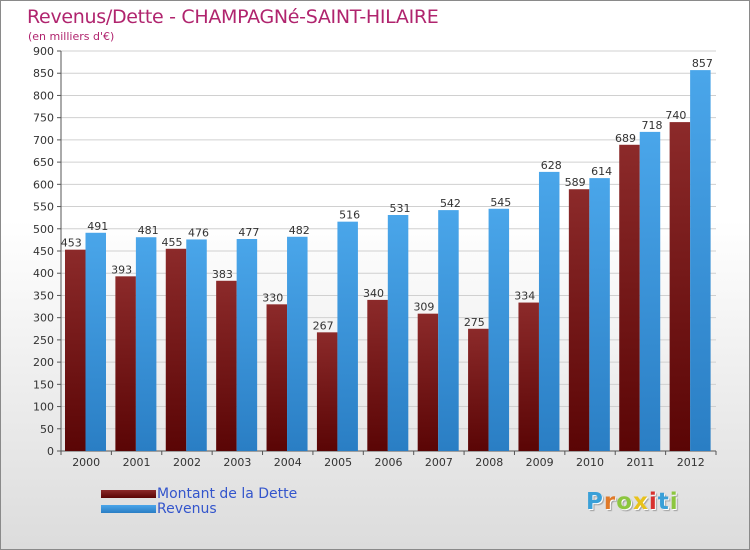 This screenshot has height=550, width=750. What do you see at coordinates (663, 502) in the screenshot?
I see `logo-letter: t` at bounding box center [663, 502].